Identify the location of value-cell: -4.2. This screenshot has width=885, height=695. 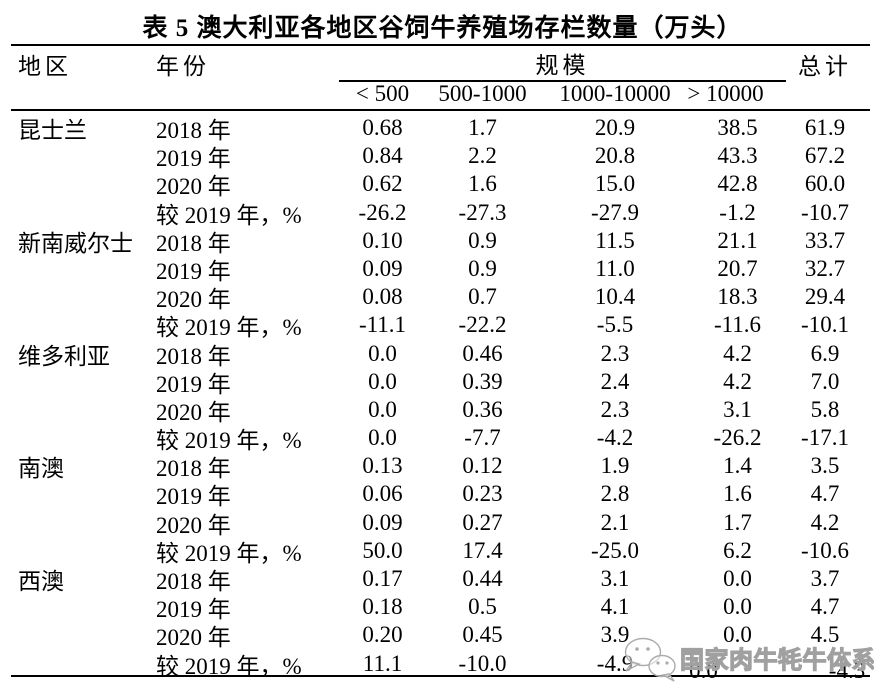
(615, 438).